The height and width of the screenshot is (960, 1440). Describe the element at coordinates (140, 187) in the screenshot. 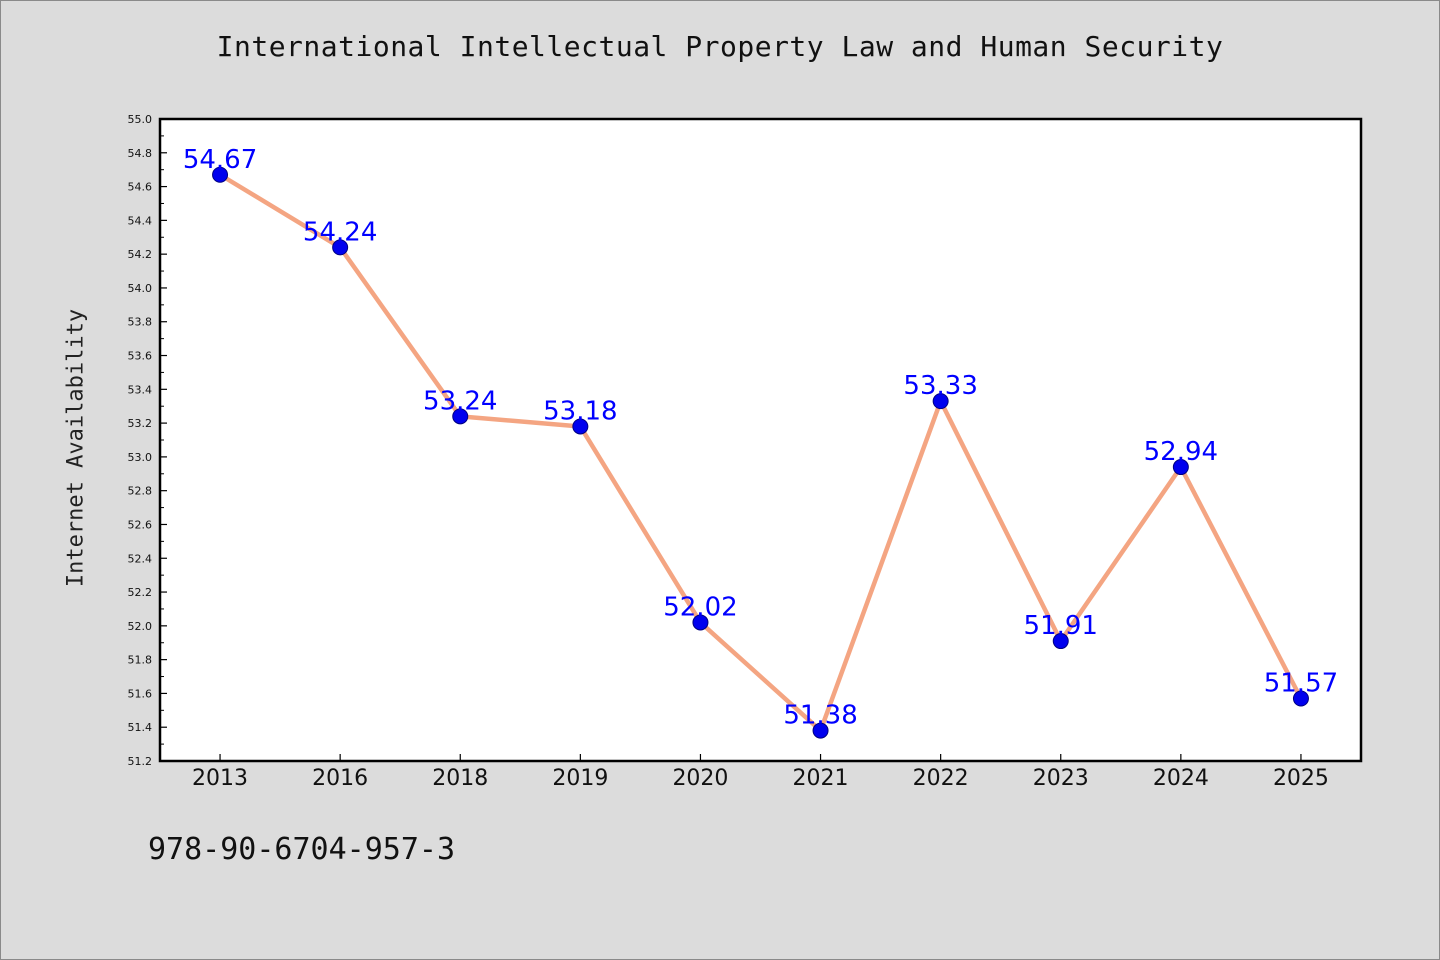

I see `y-tick-label: 54.6` at that location.